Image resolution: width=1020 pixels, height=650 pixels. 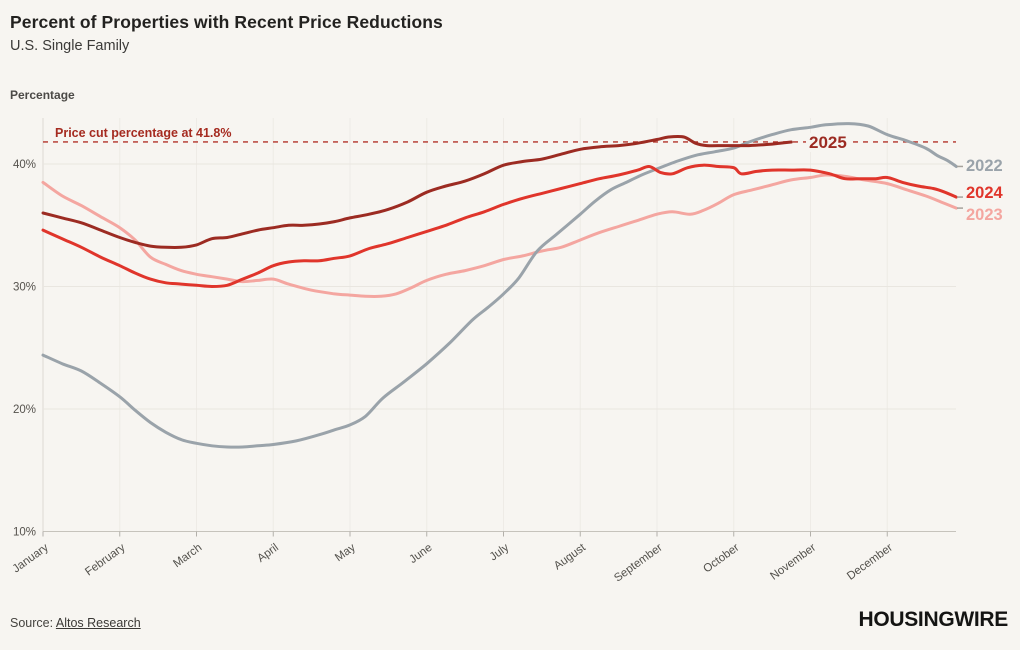 What do you see at coordinates (933, 619) in the screenshot?
I see `housingwire-logo: HOUSINGWIRE` at bounding box center [933, 619].